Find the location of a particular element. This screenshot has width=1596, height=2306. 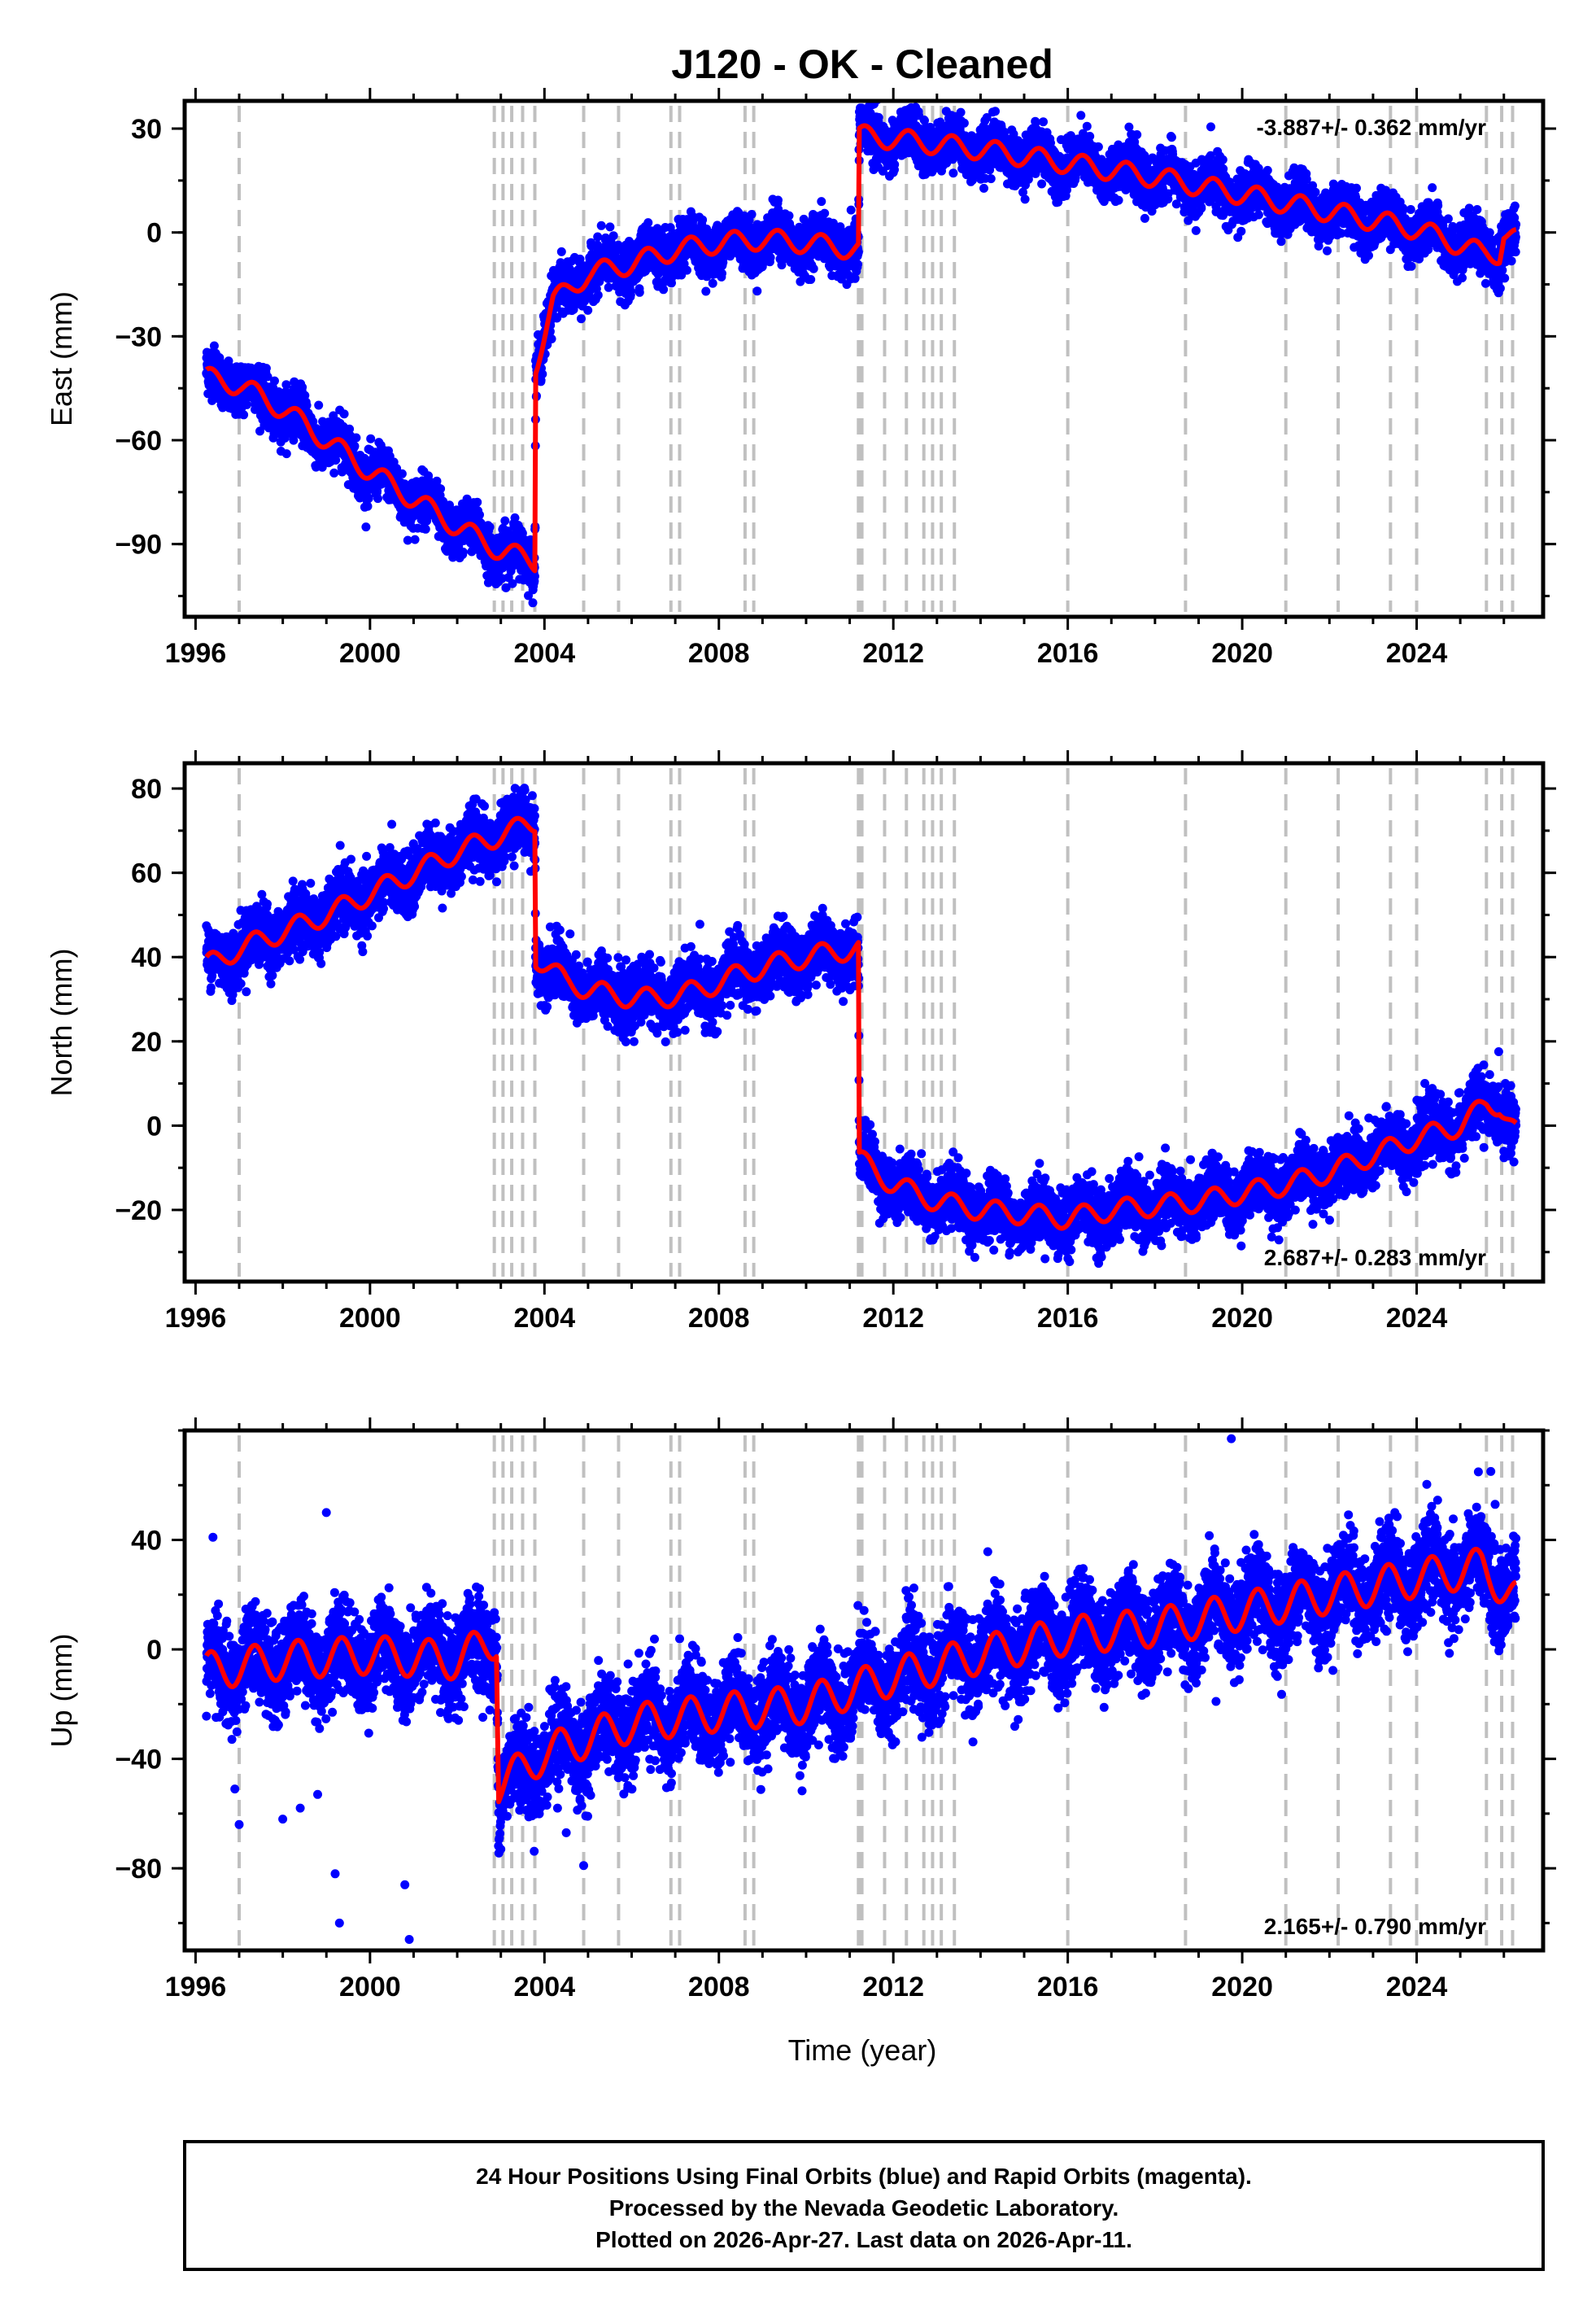

y-tick-label: −20 is located at coordinates (138, 1210).